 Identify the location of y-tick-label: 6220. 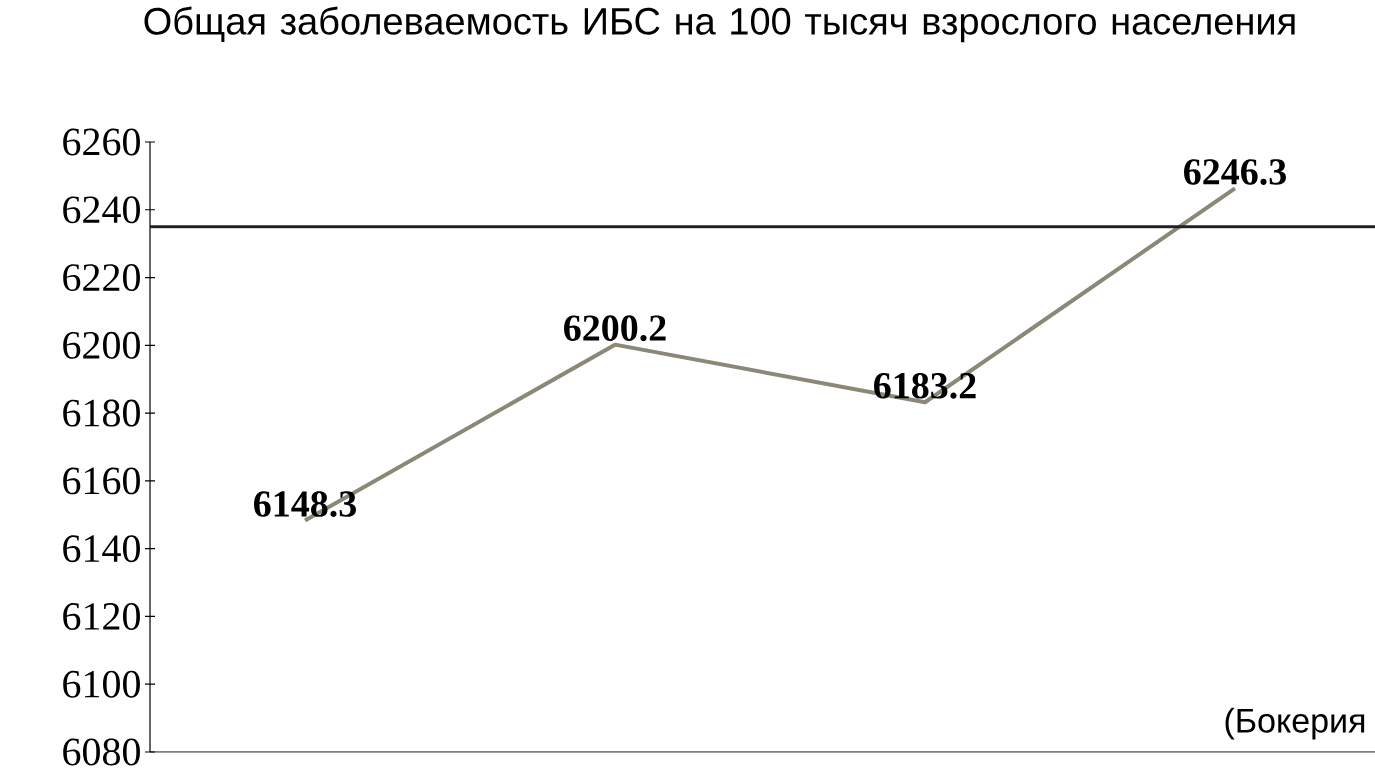
(101, 278).